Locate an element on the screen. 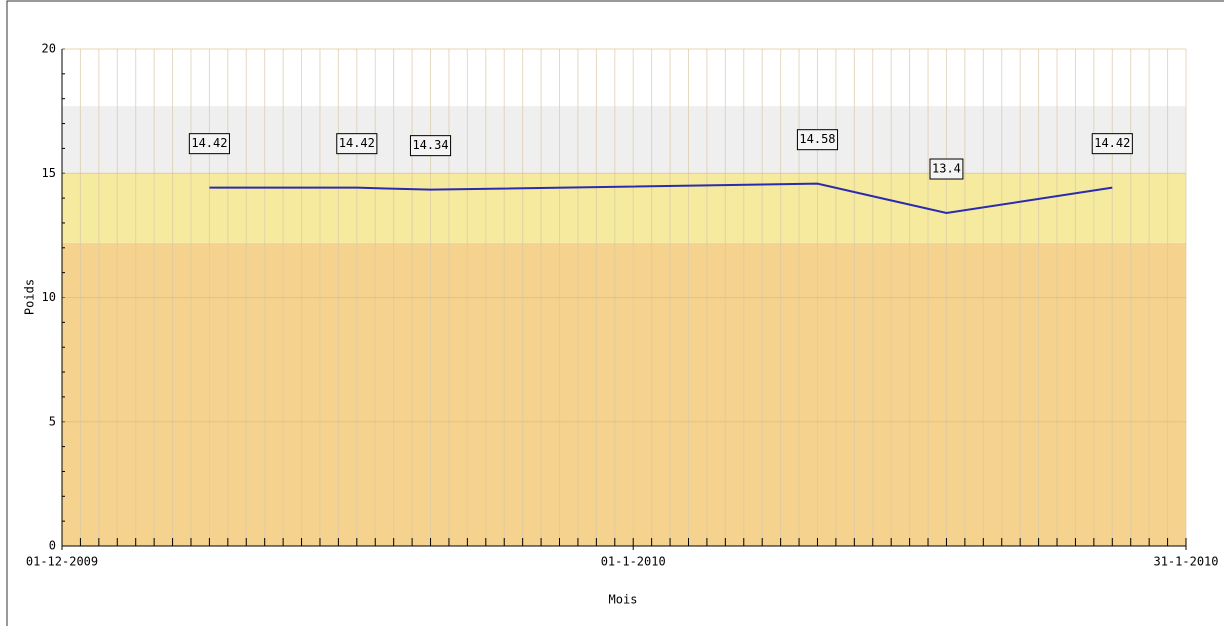 The image size is (1224, 626). line is located at coordinates (661, 198).